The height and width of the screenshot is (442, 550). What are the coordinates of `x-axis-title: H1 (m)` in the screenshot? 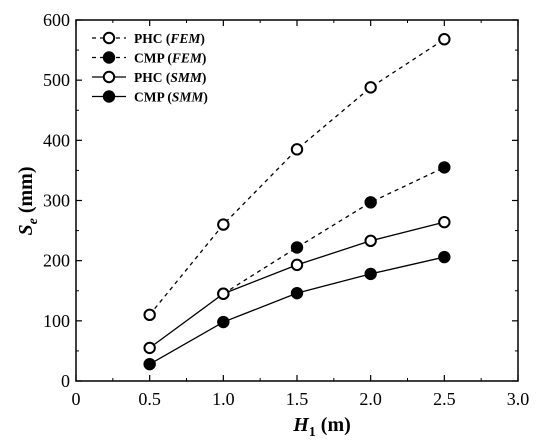 It's located at (321, 427).